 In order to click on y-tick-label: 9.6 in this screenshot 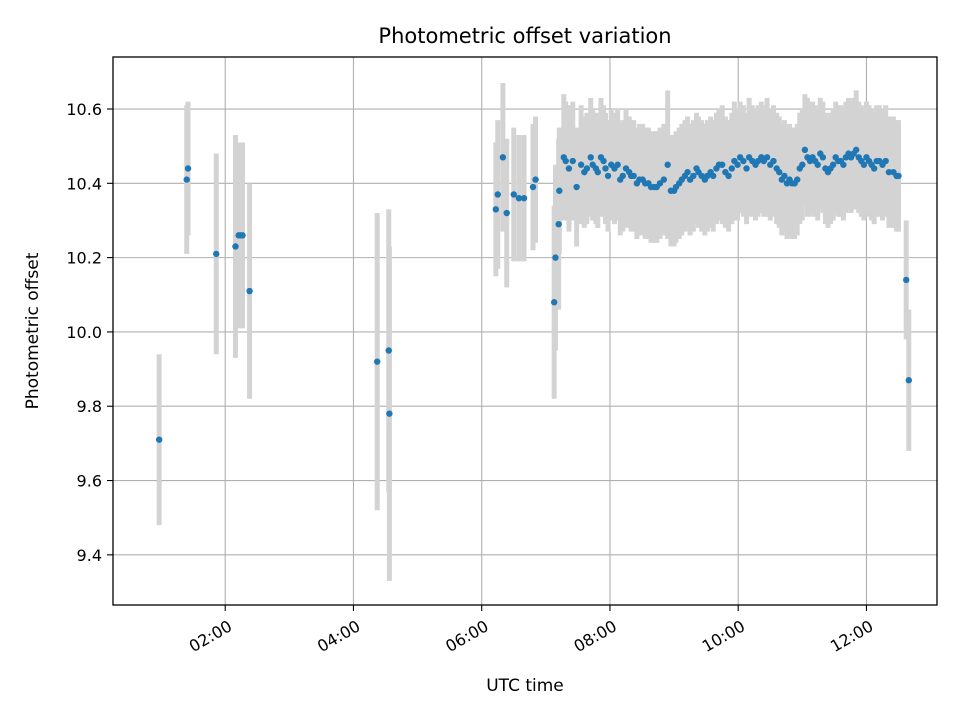, I will do `click(89, 481)`.